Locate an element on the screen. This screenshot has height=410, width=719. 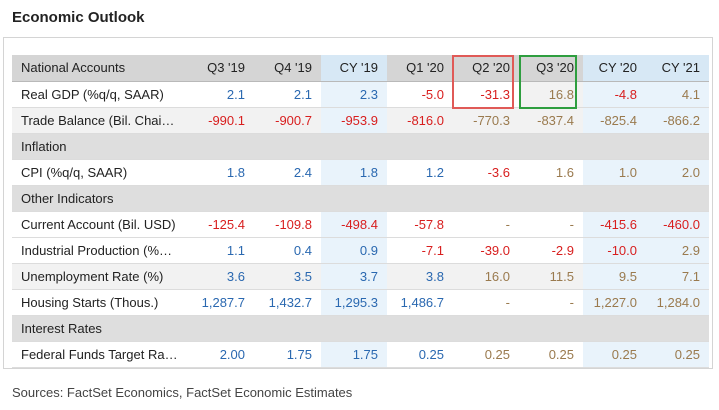
q2-20-highlight-box is located at coordinates (483, 82).